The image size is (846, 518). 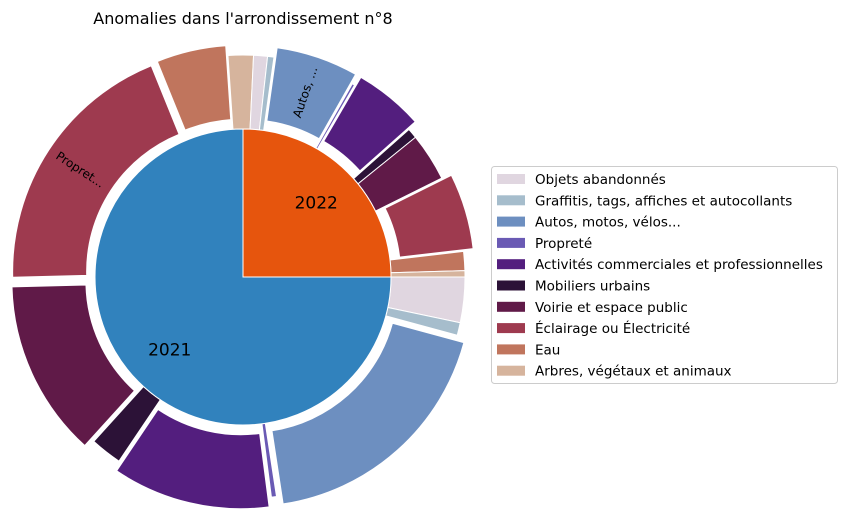 I want to click on outer-slice-2021-arbres-vegetaux-et-animaux, so click(x=241, y=92).